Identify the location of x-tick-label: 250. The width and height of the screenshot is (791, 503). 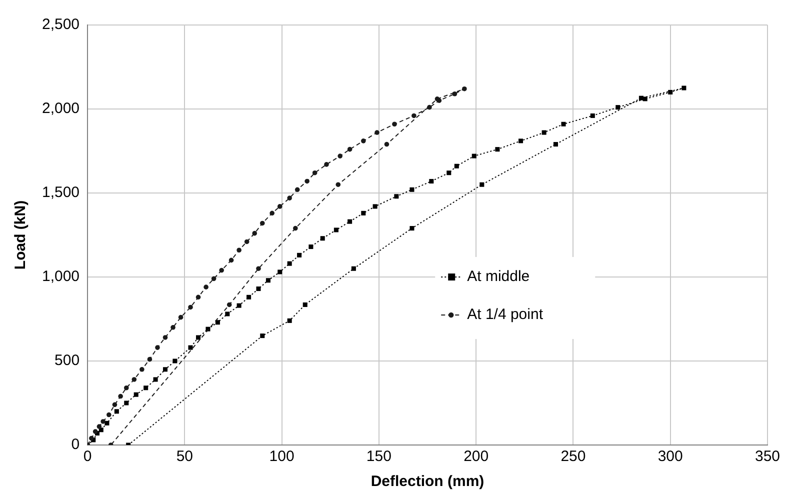
(573, 457).